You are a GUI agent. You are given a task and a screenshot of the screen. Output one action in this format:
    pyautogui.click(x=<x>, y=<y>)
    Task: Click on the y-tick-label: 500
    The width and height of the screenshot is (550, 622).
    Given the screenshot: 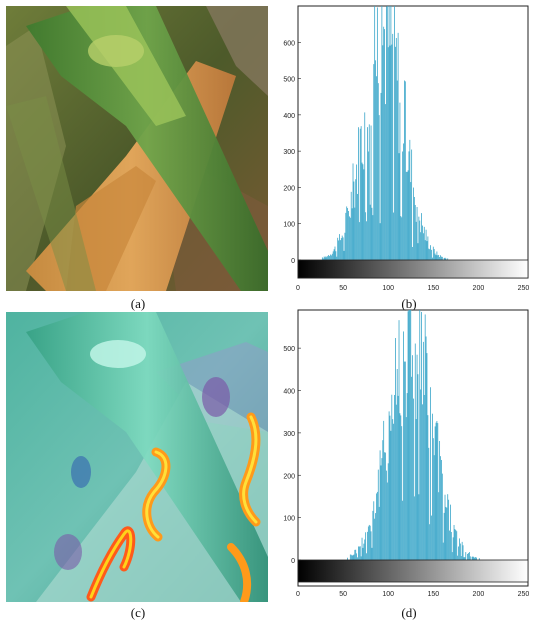 What is the action you would take?
    pyautogui.click(x=289, y=349)
    